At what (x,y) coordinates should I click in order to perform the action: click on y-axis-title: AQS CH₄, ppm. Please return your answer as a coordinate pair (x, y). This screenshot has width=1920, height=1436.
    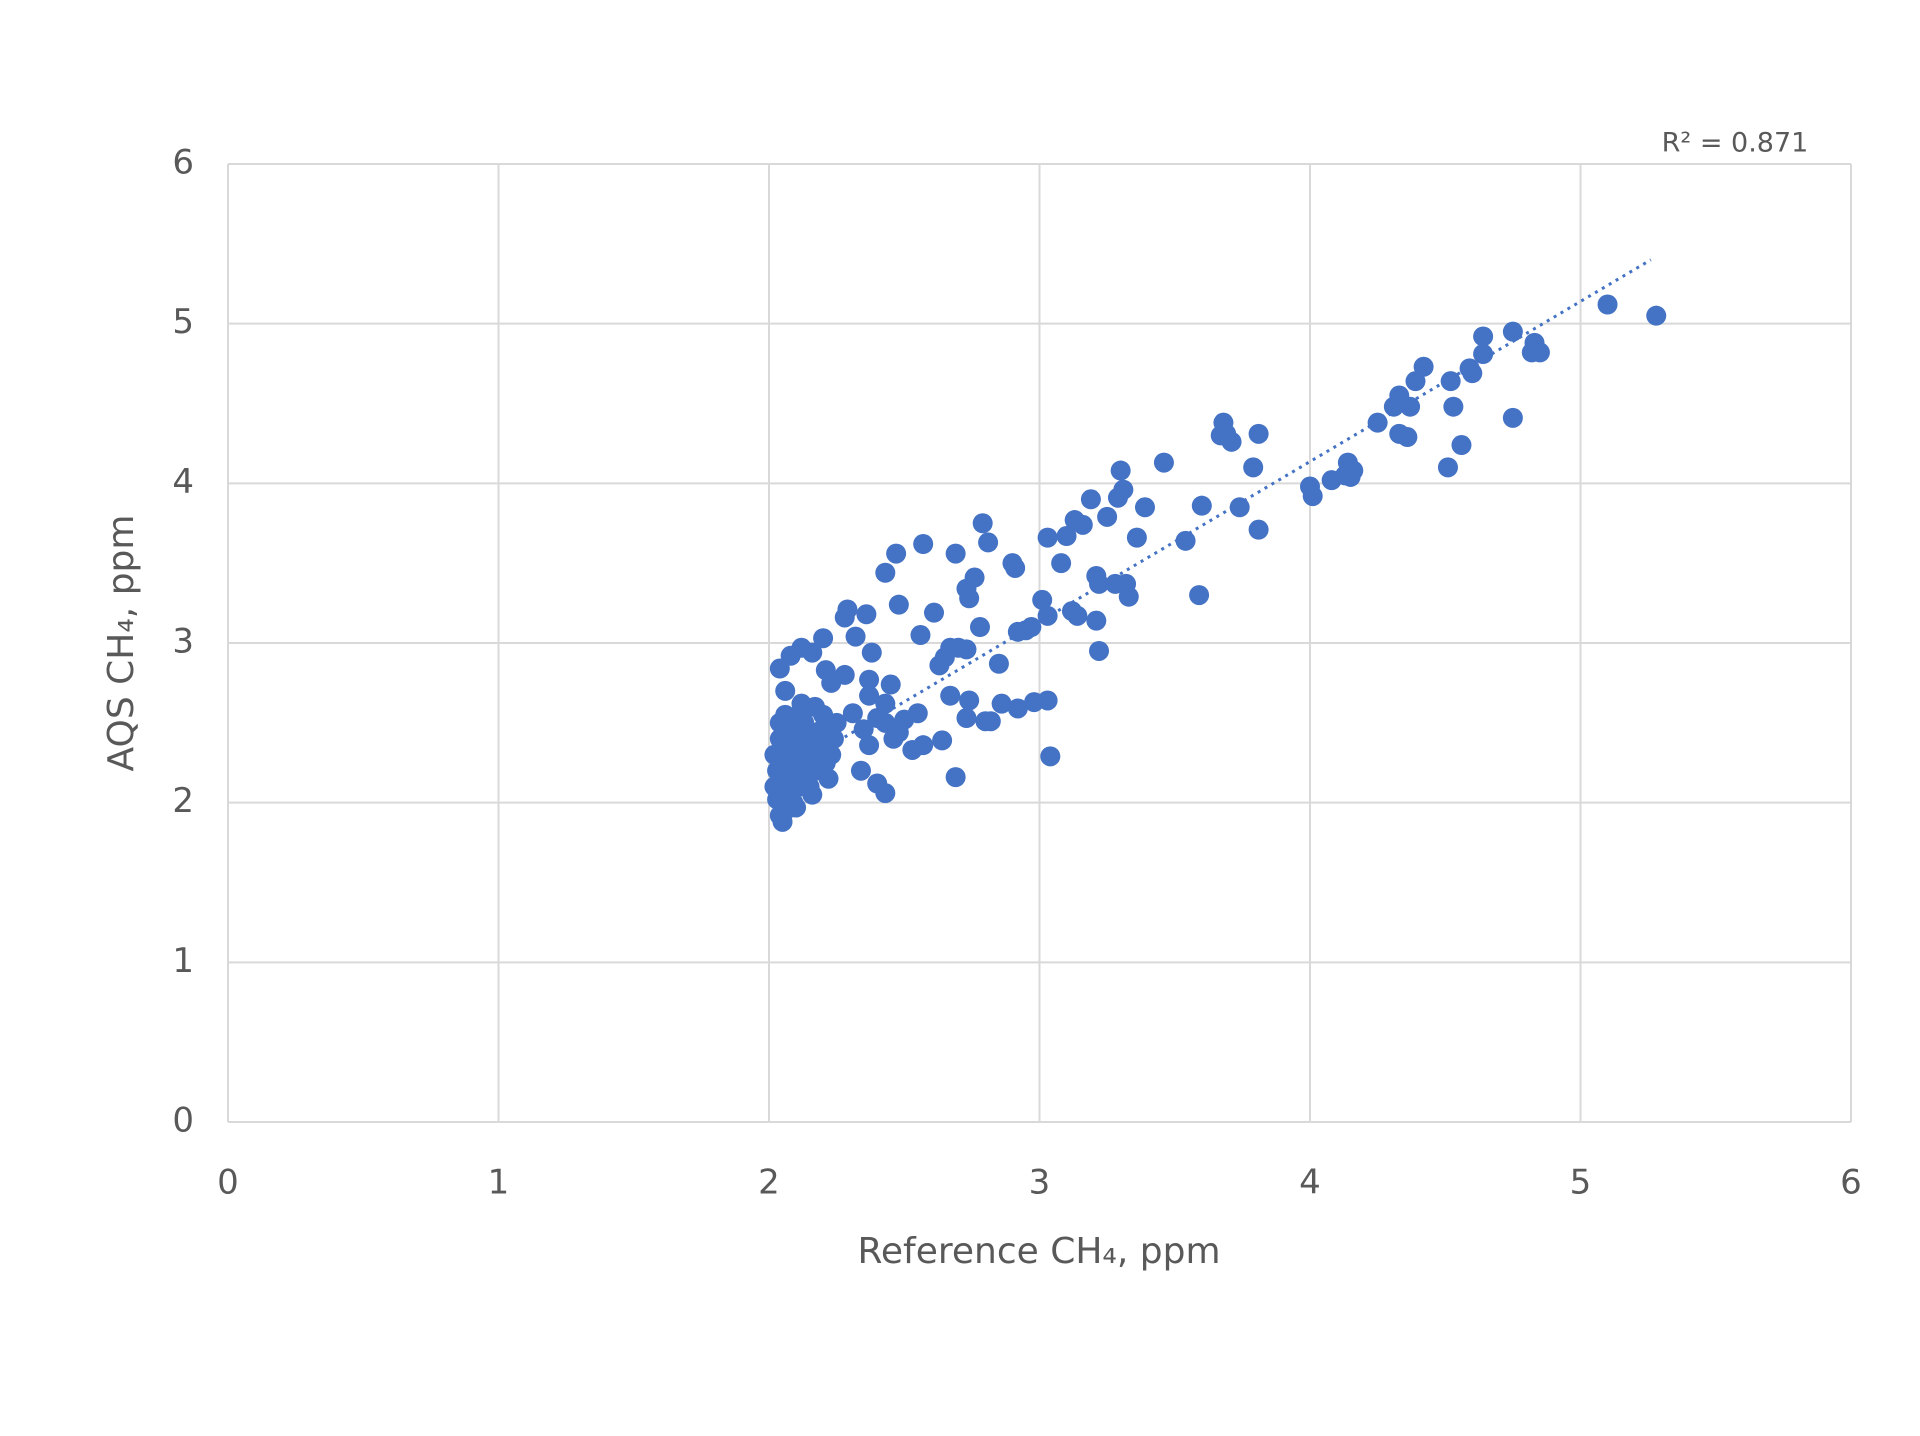
    Looking at the image, I should click on (121, 643).